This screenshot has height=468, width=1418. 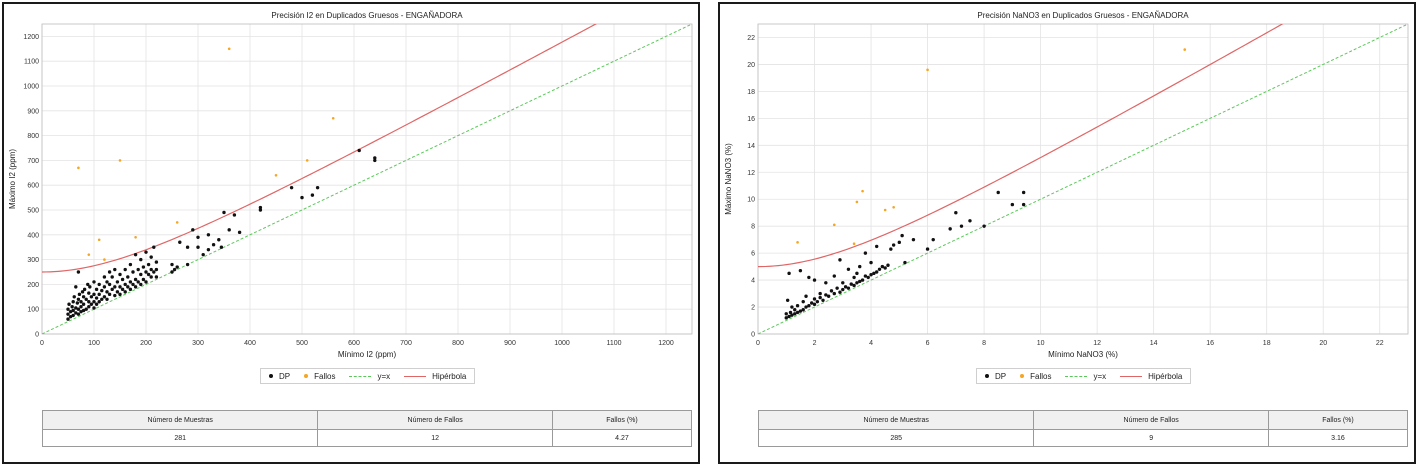 What do you see at coordinates (1083, 354) in the screenshot?
I see `x-axis-label: Mínimo NaNO3 (%)` at bounding box center [1083, 354].